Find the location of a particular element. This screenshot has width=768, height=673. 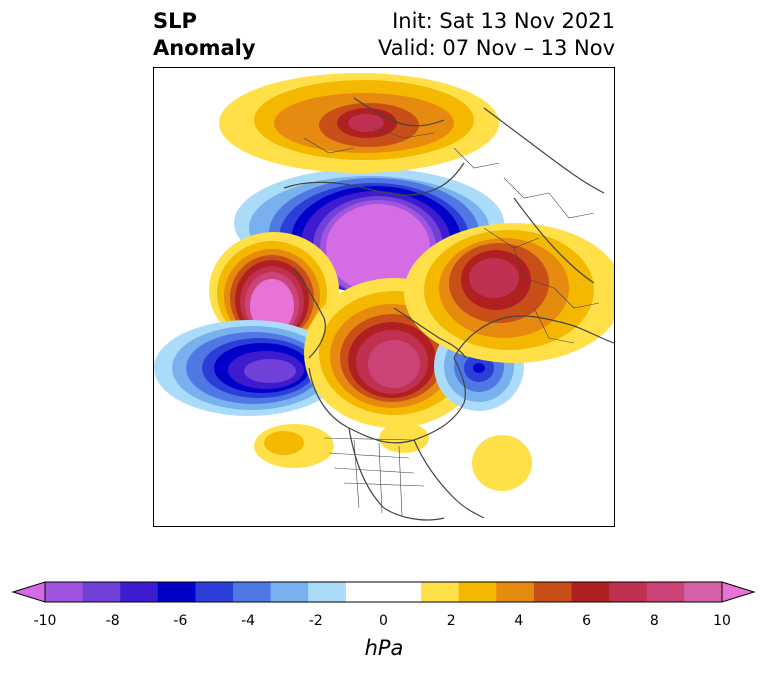

colorbar-tick-label: 2 is located at coordinates (451, 621).